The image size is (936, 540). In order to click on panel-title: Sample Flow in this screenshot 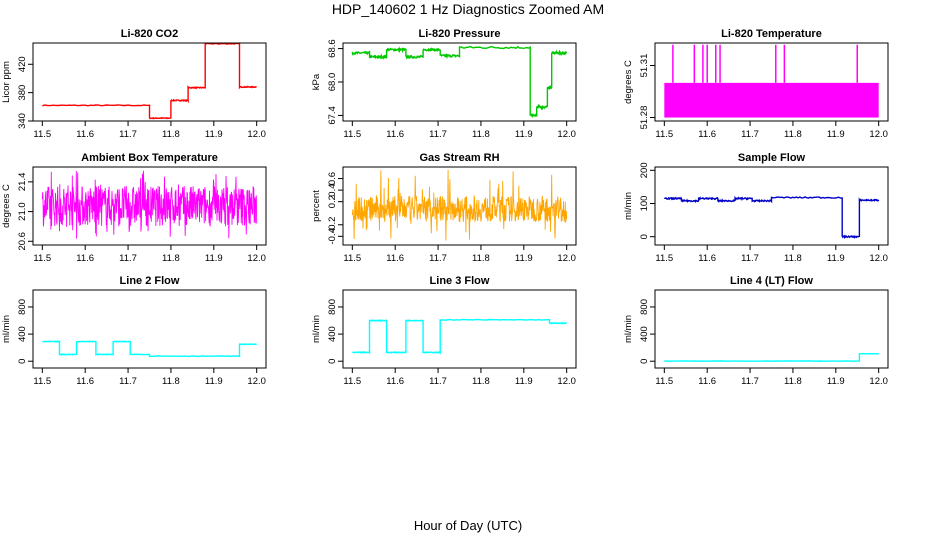, I will do `click(772, 158)`.